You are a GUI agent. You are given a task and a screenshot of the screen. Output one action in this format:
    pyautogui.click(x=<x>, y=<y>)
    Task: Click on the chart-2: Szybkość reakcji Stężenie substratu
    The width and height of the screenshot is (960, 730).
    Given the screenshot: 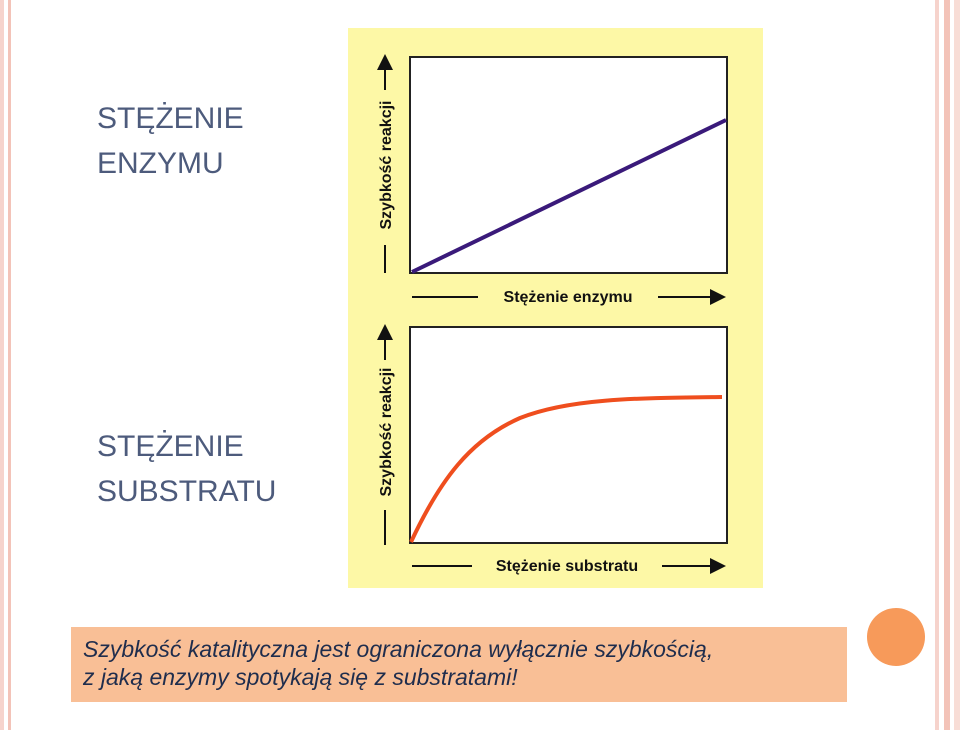 What is the action you would take?
    pyautogui.click(x=552, y=449)
    